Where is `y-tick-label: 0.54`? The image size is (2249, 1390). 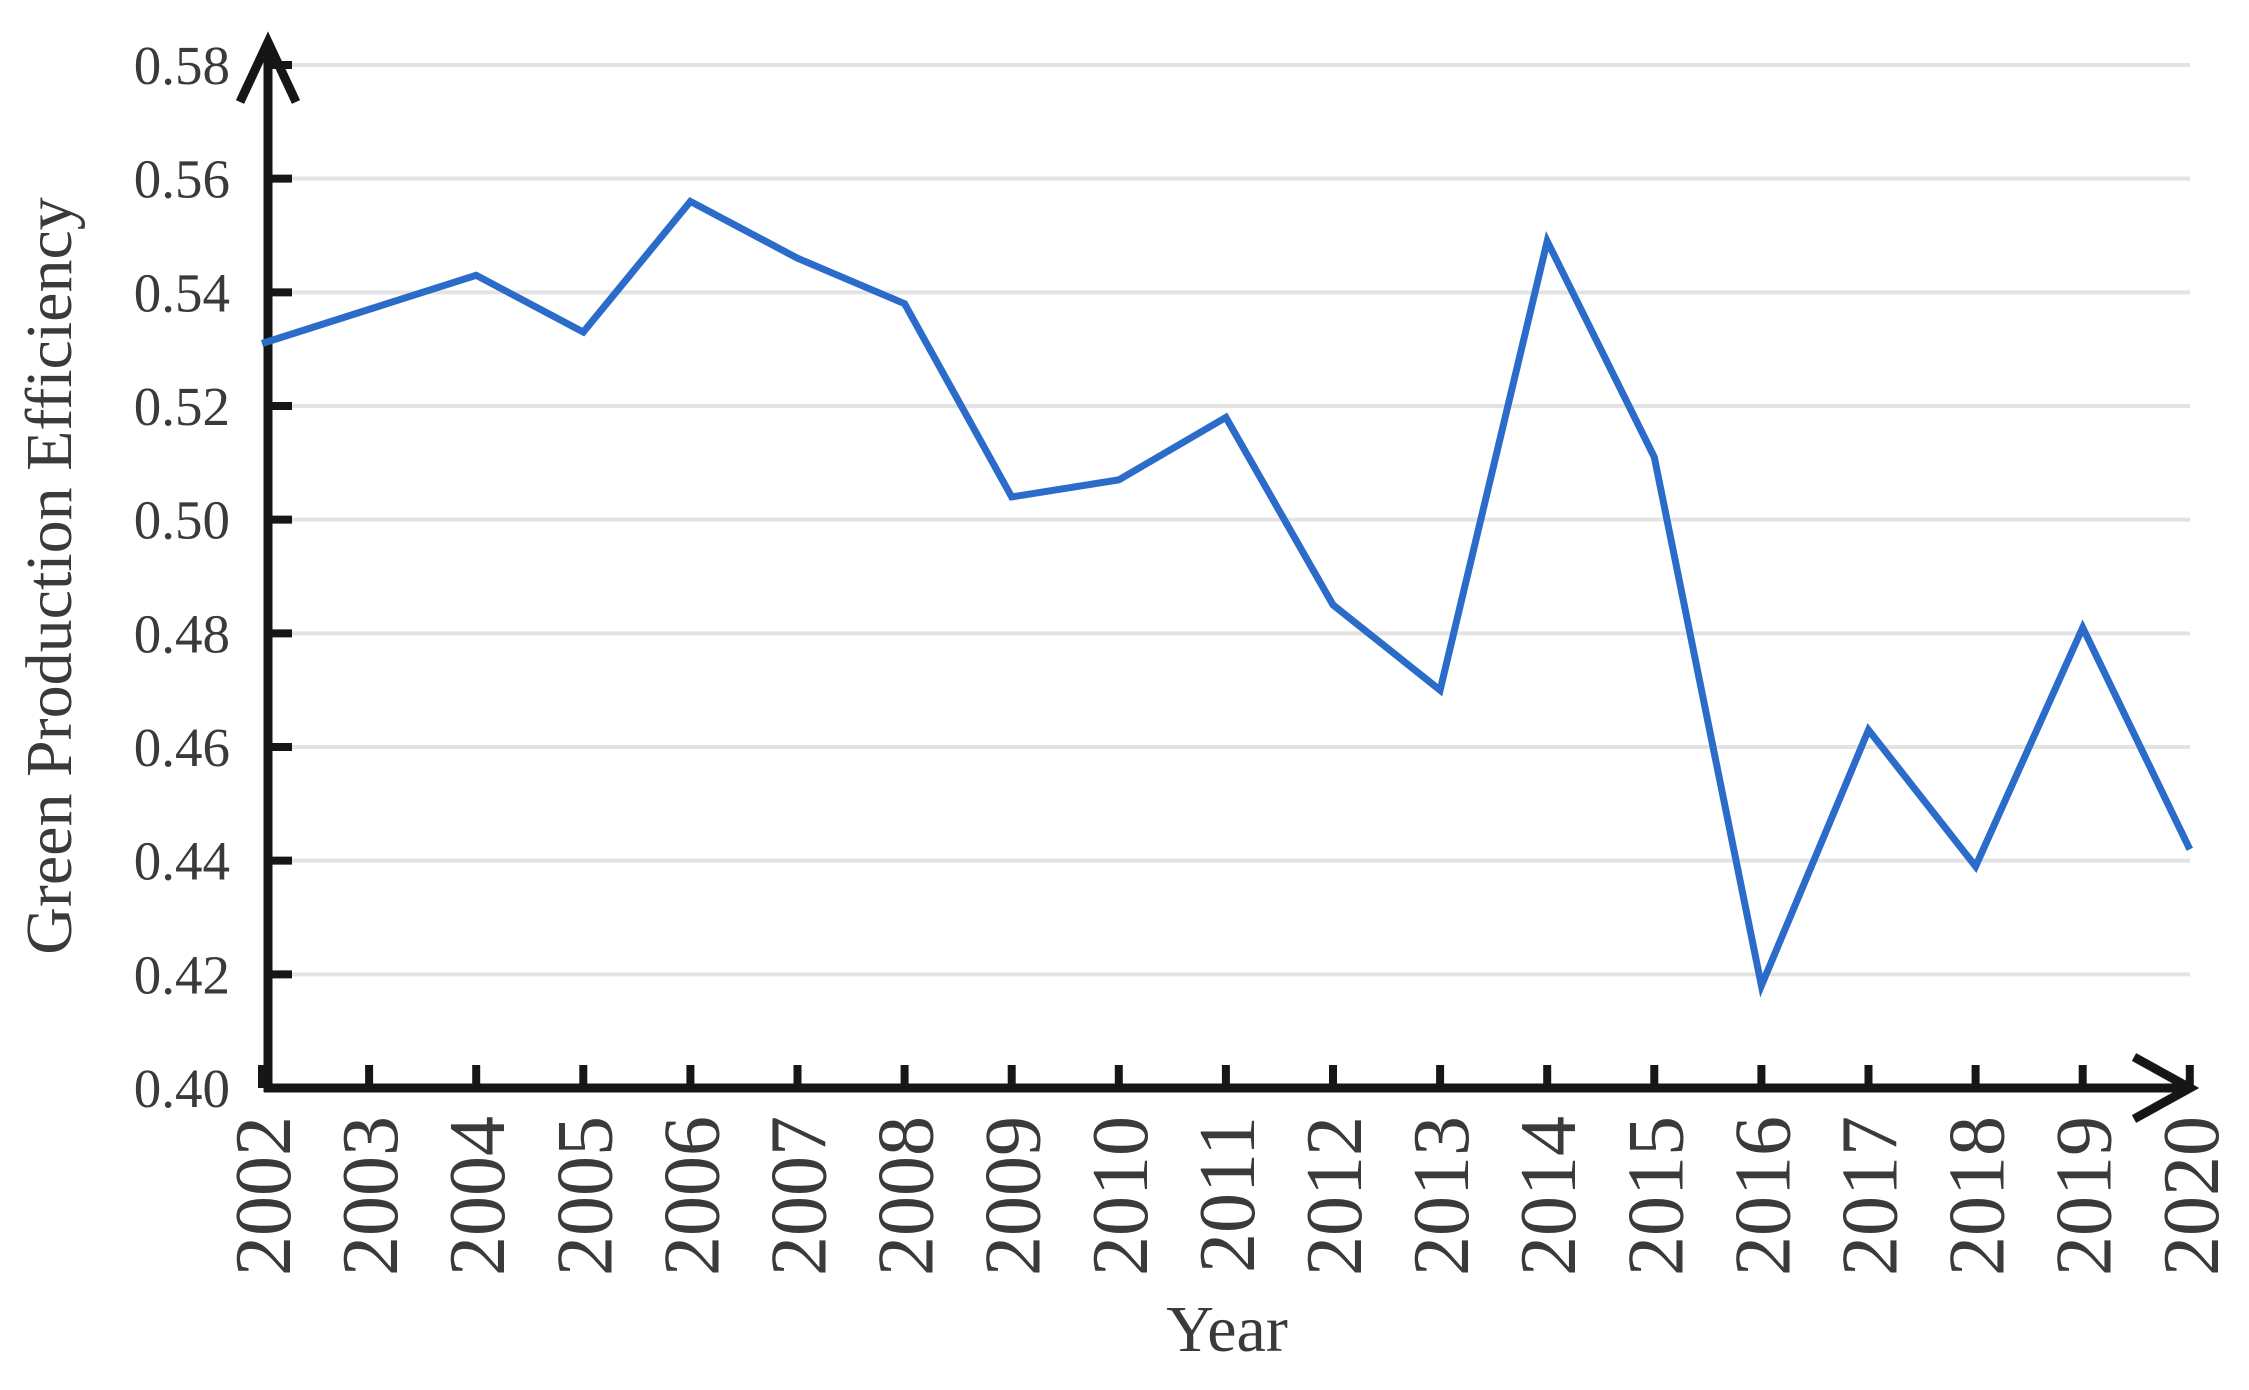
y-tick-label: 0.54 is located at coordinates (182, 292).